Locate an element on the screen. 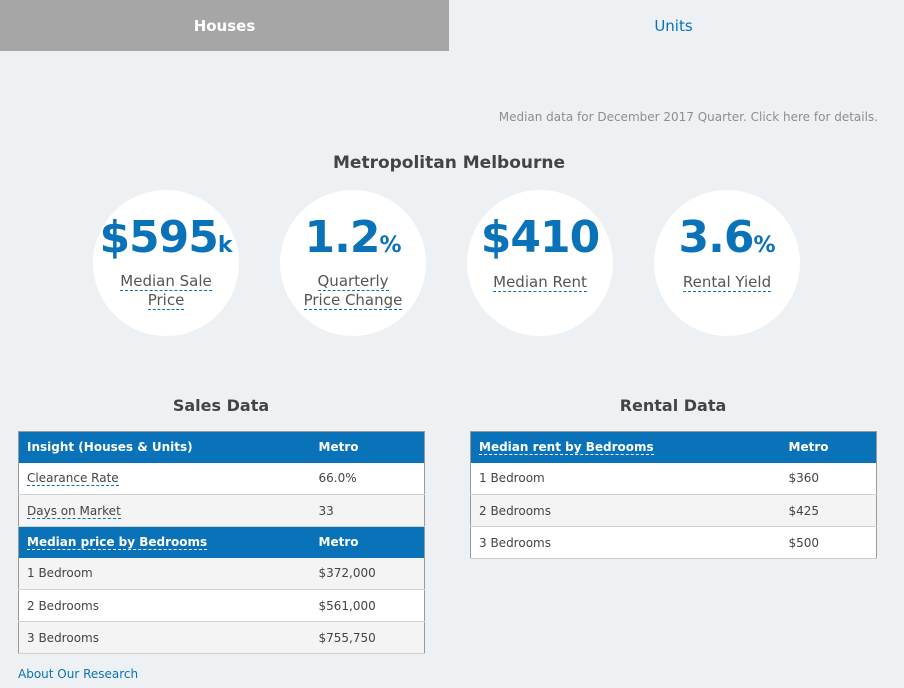 Image resolution: width=904 pixels, height=688 pixels. table-row: 2 Bedrooms $561,000 is located at coordinates (221, 605).